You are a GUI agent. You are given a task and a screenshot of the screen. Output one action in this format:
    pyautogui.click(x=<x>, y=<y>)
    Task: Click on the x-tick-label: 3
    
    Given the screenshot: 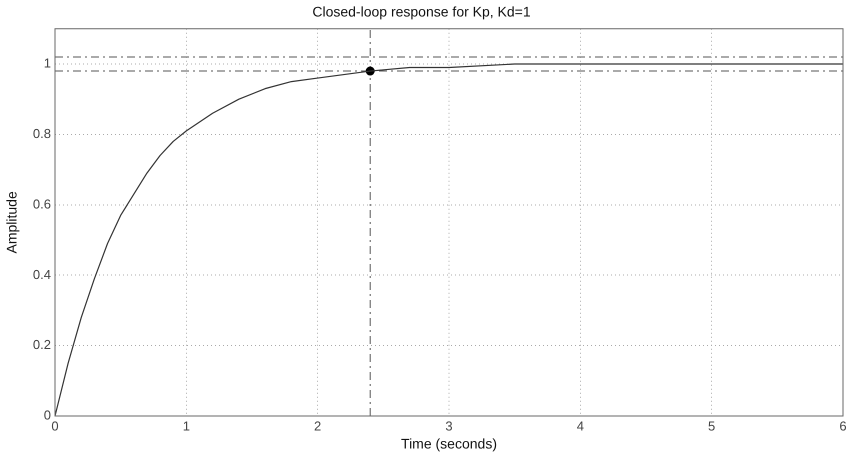 What is the action you would take?
    pyautogui.click(x=449, y=426)
    